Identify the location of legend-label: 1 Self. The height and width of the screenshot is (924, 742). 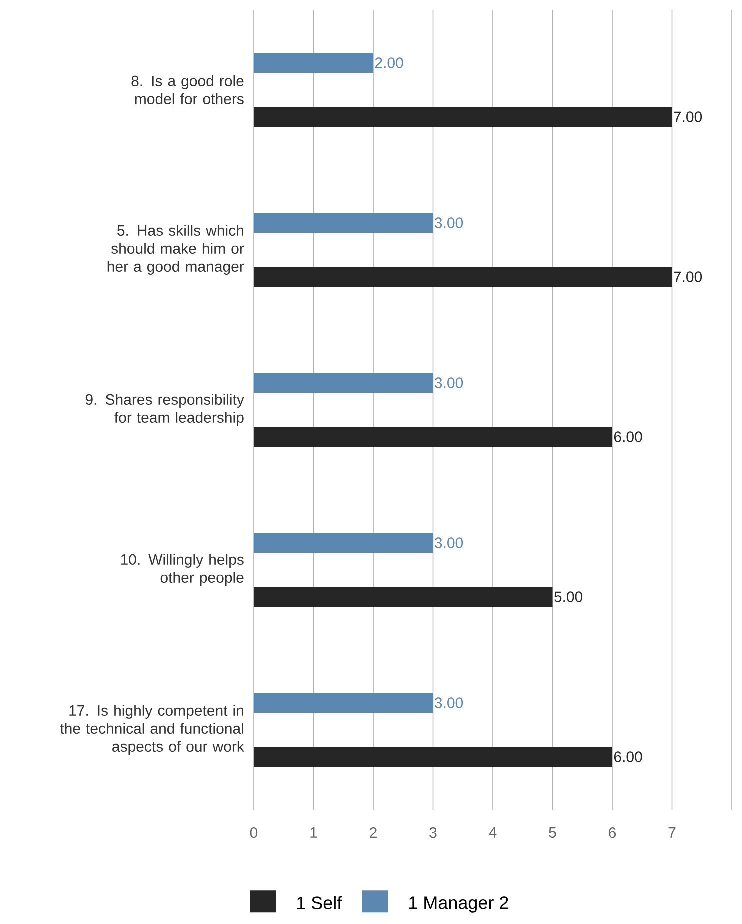
(319, 903).